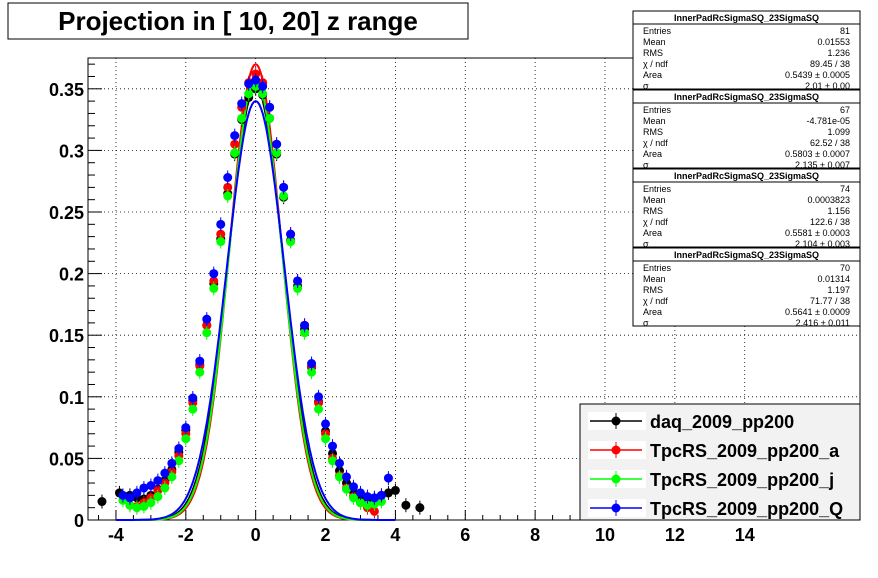  I want to click on y-tick-label: 0.25, so click(66, 213).